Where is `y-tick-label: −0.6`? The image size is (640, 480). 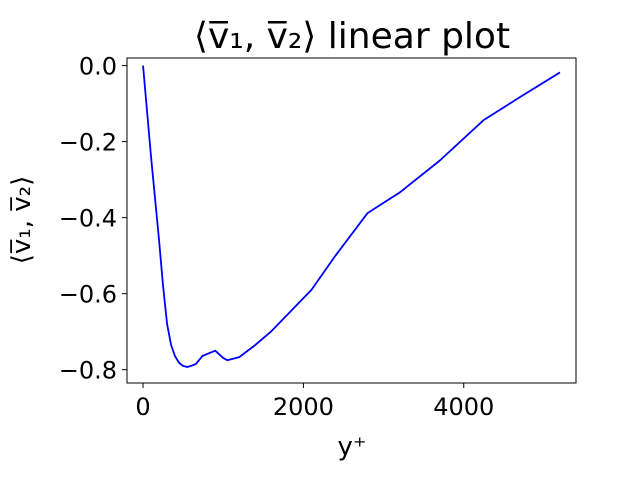 y-tick-label: −0.6 is located at coordinates (88, 295).